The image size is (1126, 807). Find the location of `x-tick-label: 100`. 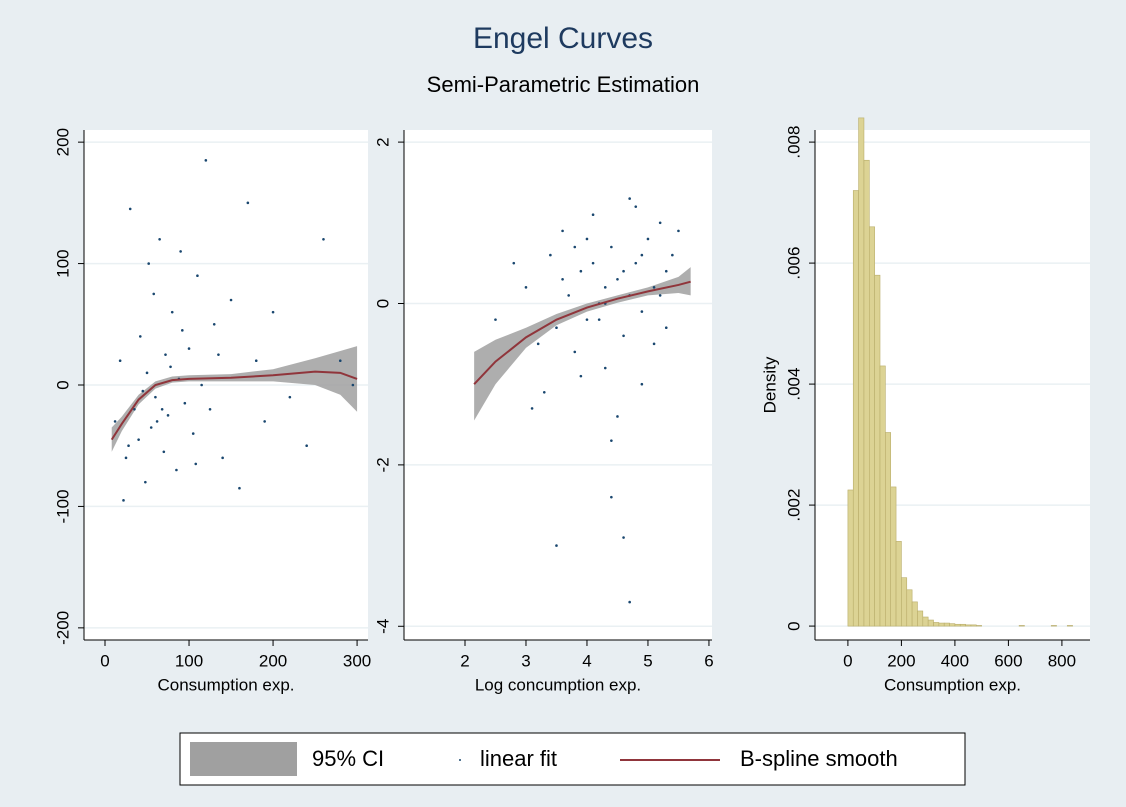

x-tick-label: 100 is located at coordinates (189, 660).